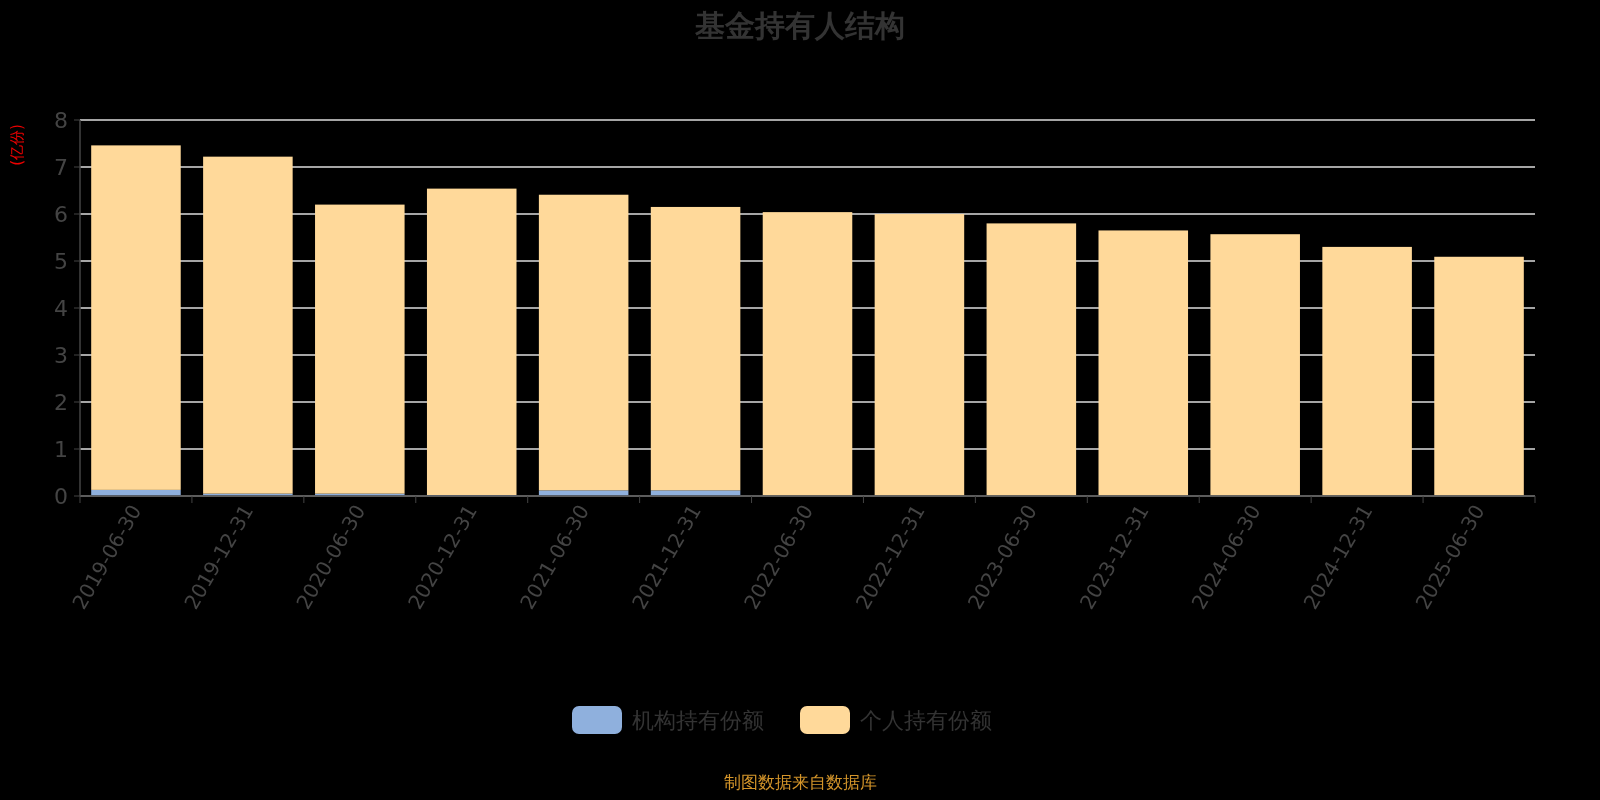  Describe the element at coordinates (61, 308) in the screenshot. I see `y-tick-label: 4` at that location.